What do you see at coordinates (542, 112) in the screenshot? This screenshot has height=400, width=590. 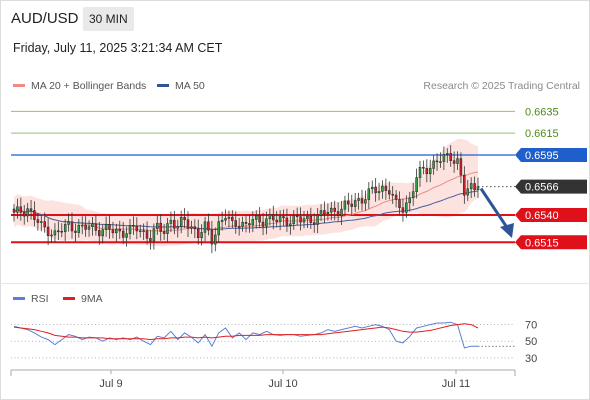 I see `level-label-target-2: 0.6635` at bounding box center [542, 112].